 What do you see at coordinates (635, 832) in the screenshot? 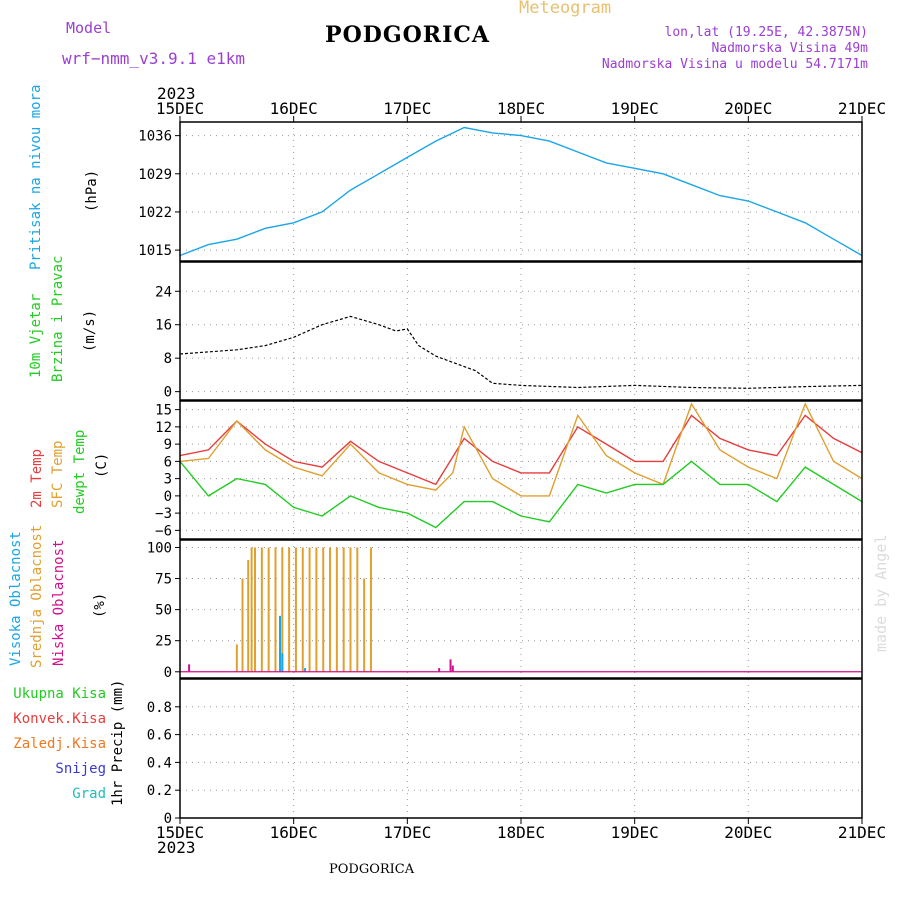
I see `x-tick-label-bottom: 19DEC` at bounding box center [635, 832].